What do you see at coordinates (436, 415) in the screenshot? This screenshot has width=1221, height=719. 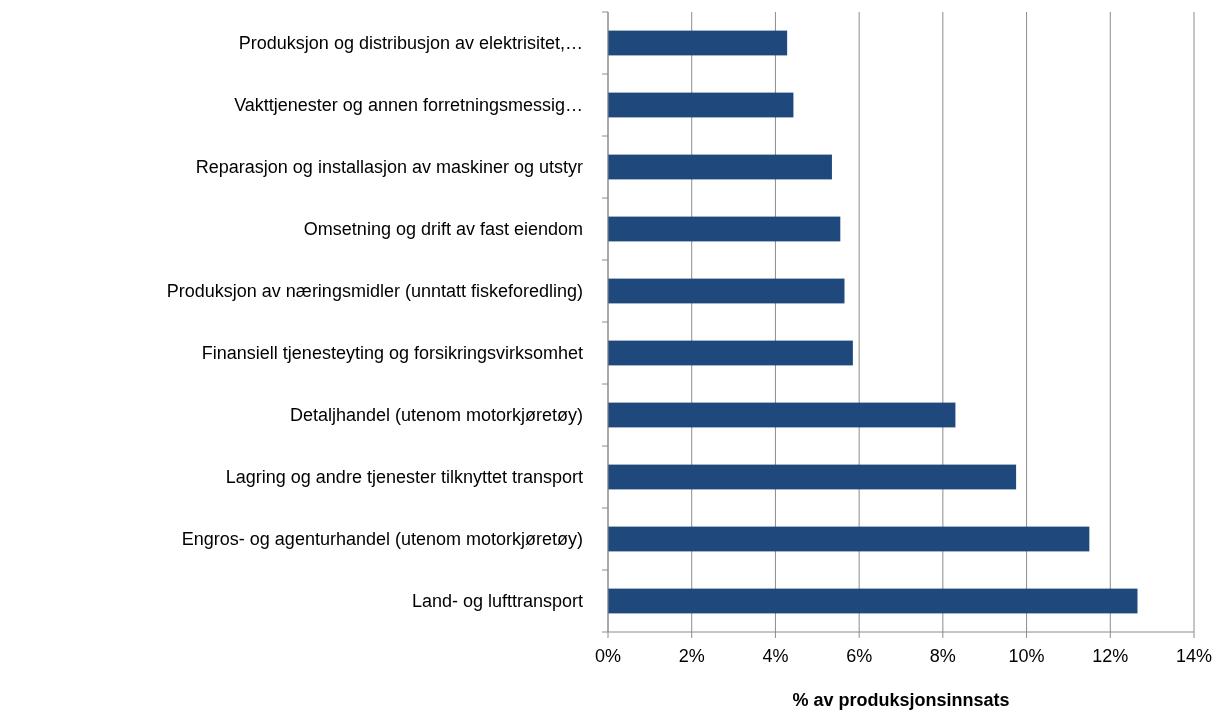 I see `y-tick-label: Detaljhandel (utenom motorkjøretøy)` at bounding box center [436, 415].